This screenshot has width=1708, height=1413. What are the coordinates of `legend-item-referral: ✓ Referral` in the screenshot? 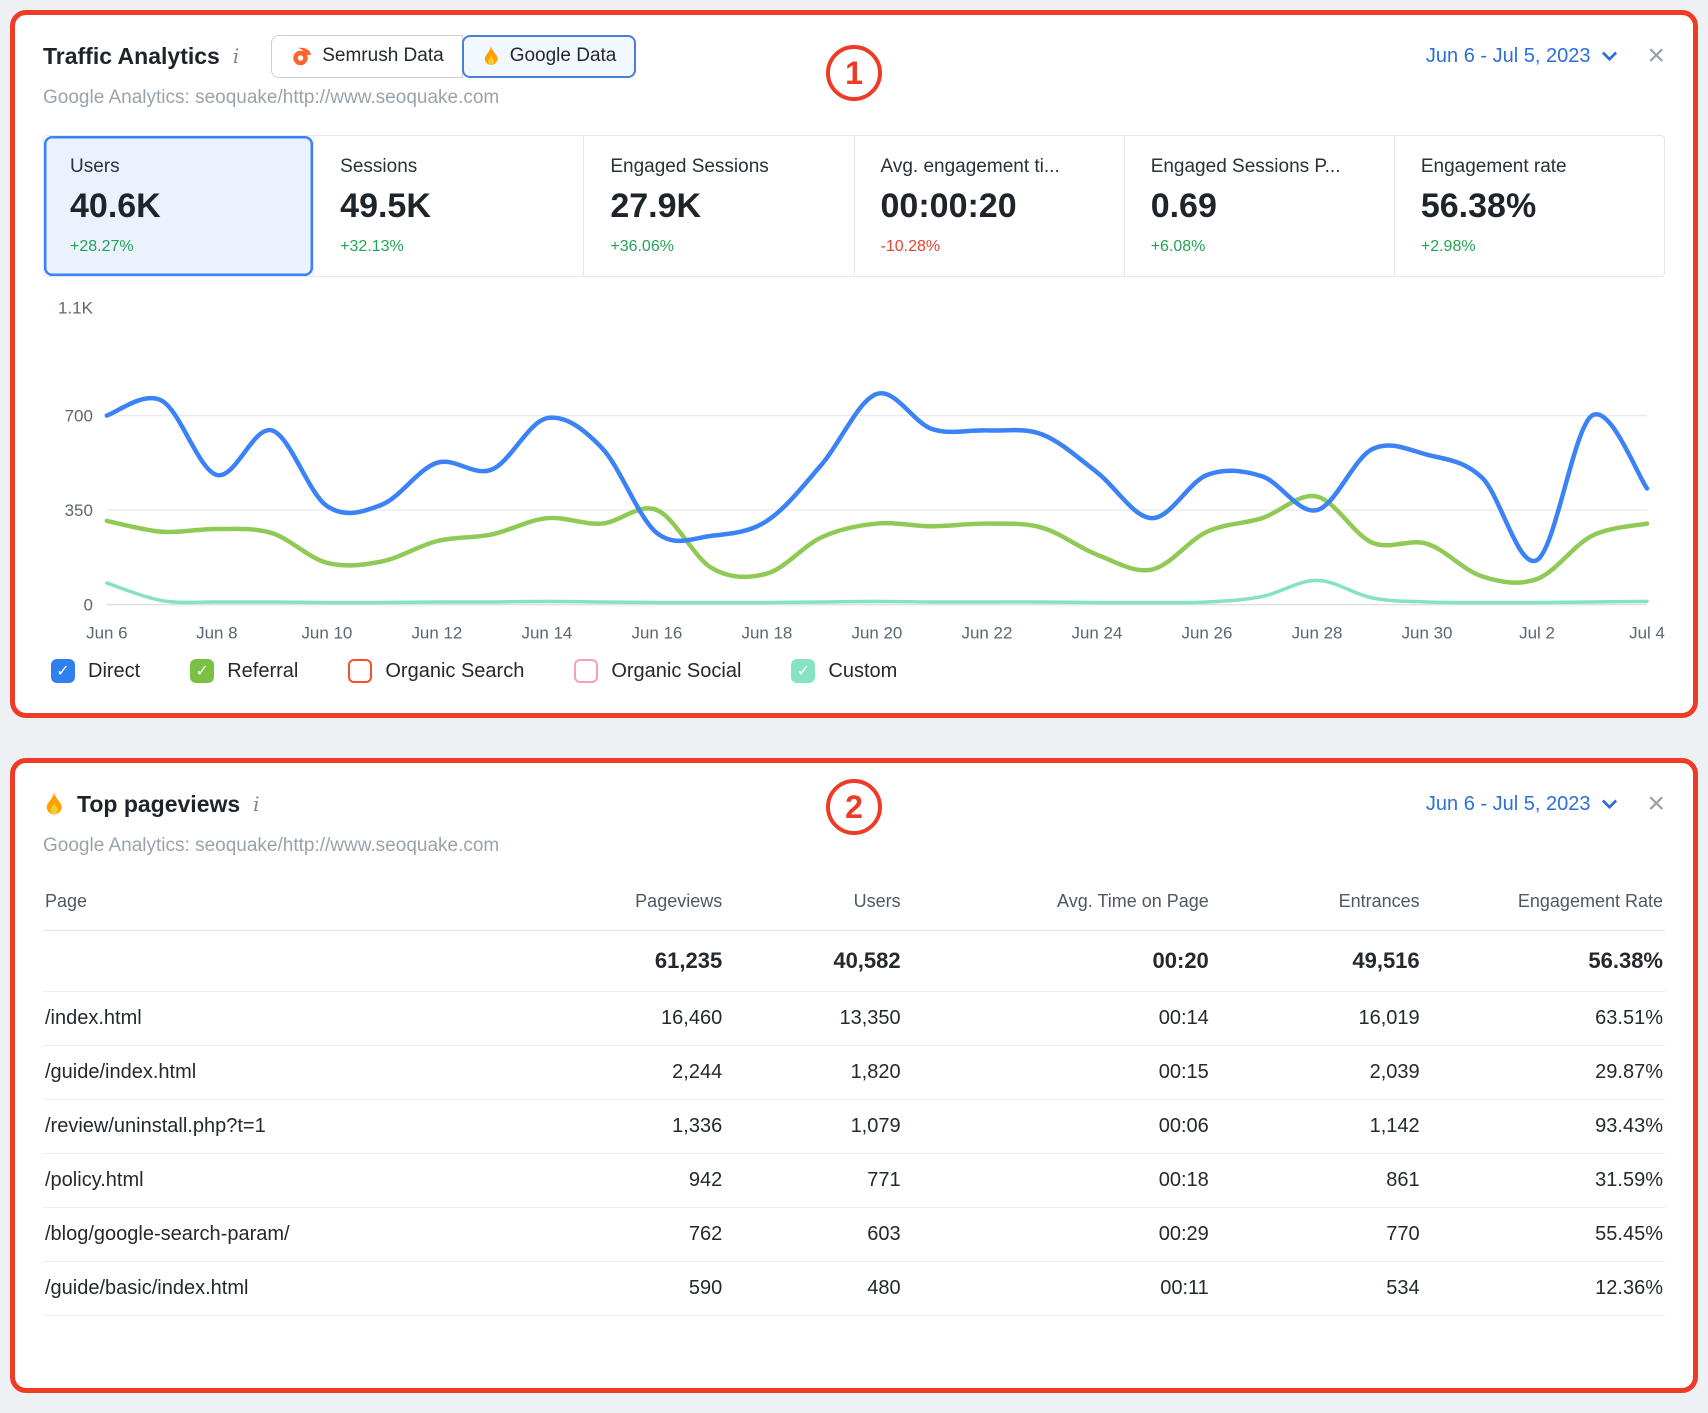 It's located at (244, 671).